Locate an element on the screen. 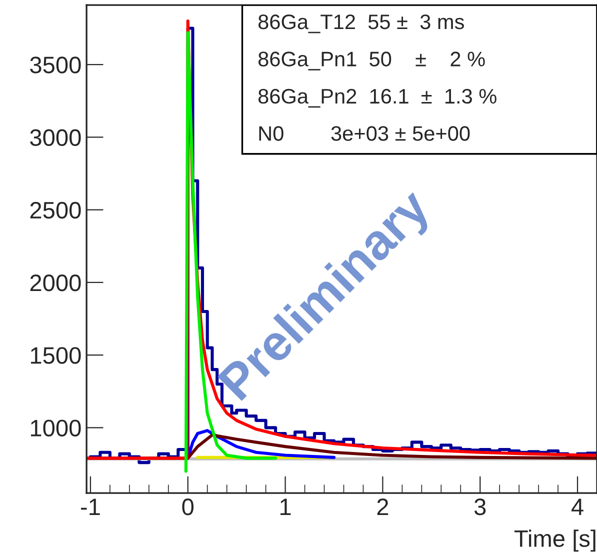 The width and height of the screenshot is (597, 559). y-tick-label: 1000 is located at coordinates (55, 428).